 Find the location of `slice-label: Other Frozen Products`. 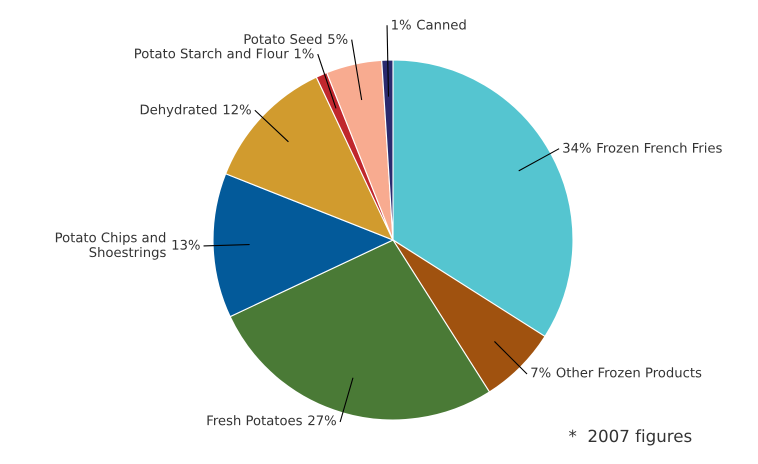

slice-label: Other Frozen Products is located at coordinates (629, 372).